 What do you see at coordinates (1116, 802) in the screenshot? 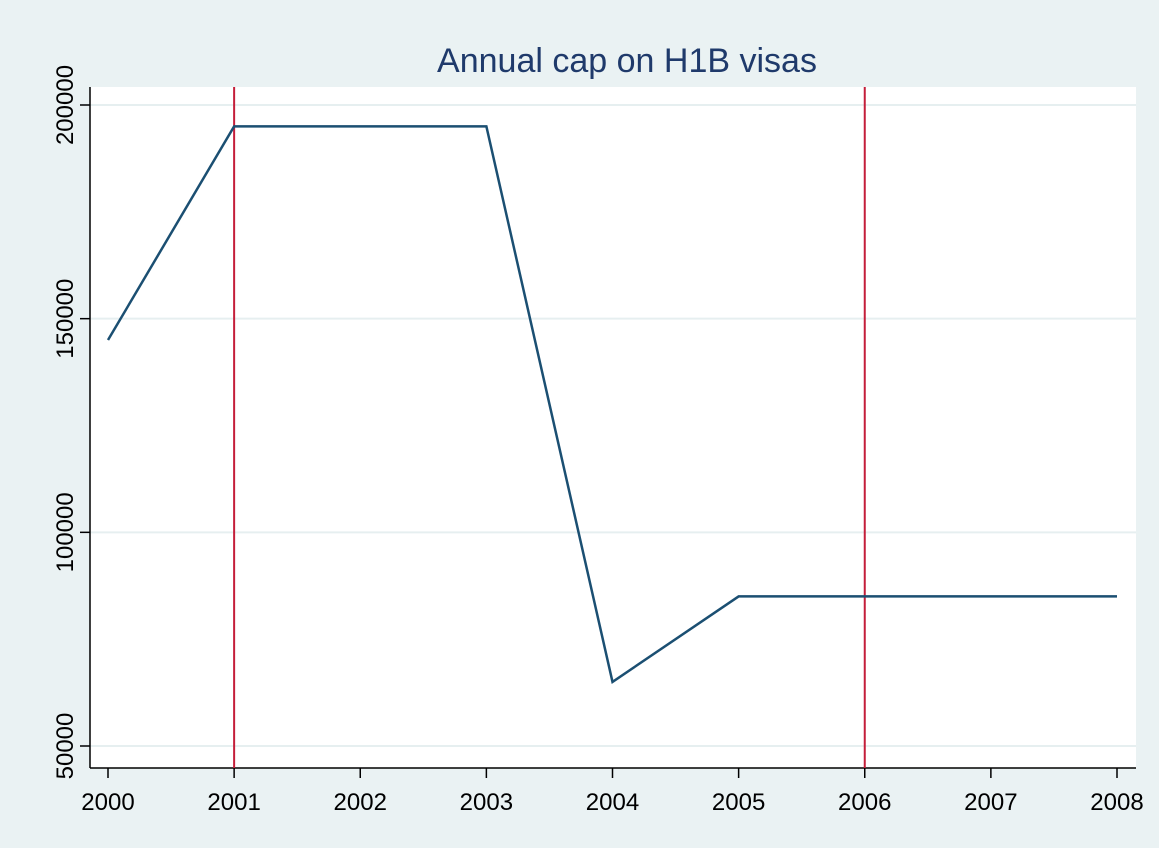
I see `x-tick-label: 2008` at bounding box center [1116, 802].